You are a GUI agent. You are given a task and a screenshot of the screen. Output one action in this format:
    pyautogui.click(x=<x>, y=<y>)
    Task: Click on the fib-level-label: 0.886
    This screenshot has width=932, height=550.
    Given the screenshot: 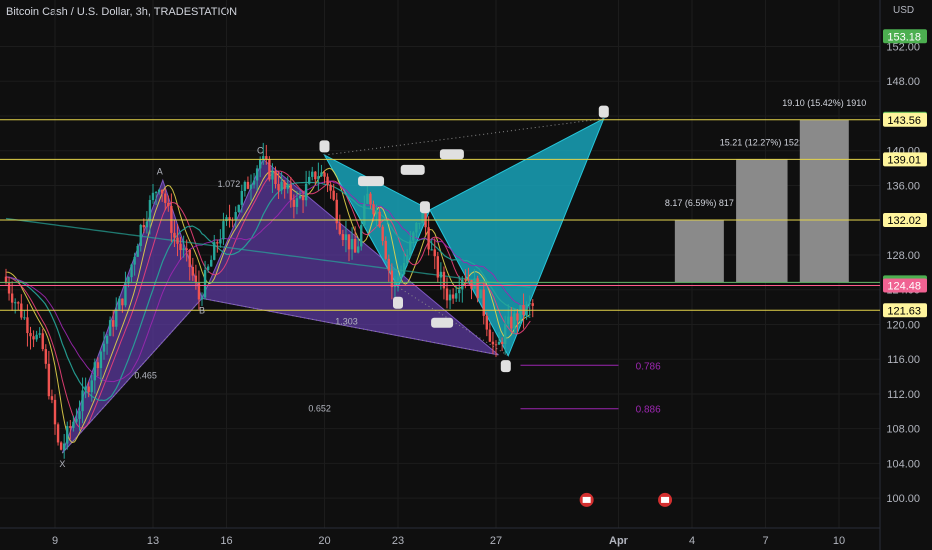 What is the action you would take?
    pyautogui.click(x=648, y=410)
    